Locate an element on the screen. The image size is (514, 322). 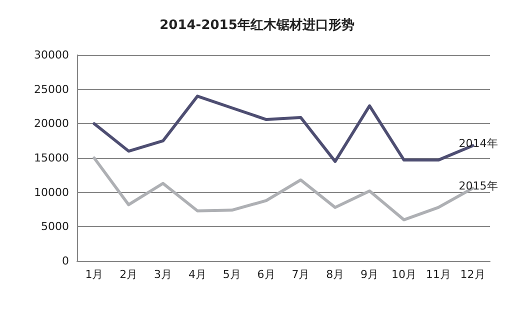
x-tick-label: 2月 is located at coordinates (129, 274).